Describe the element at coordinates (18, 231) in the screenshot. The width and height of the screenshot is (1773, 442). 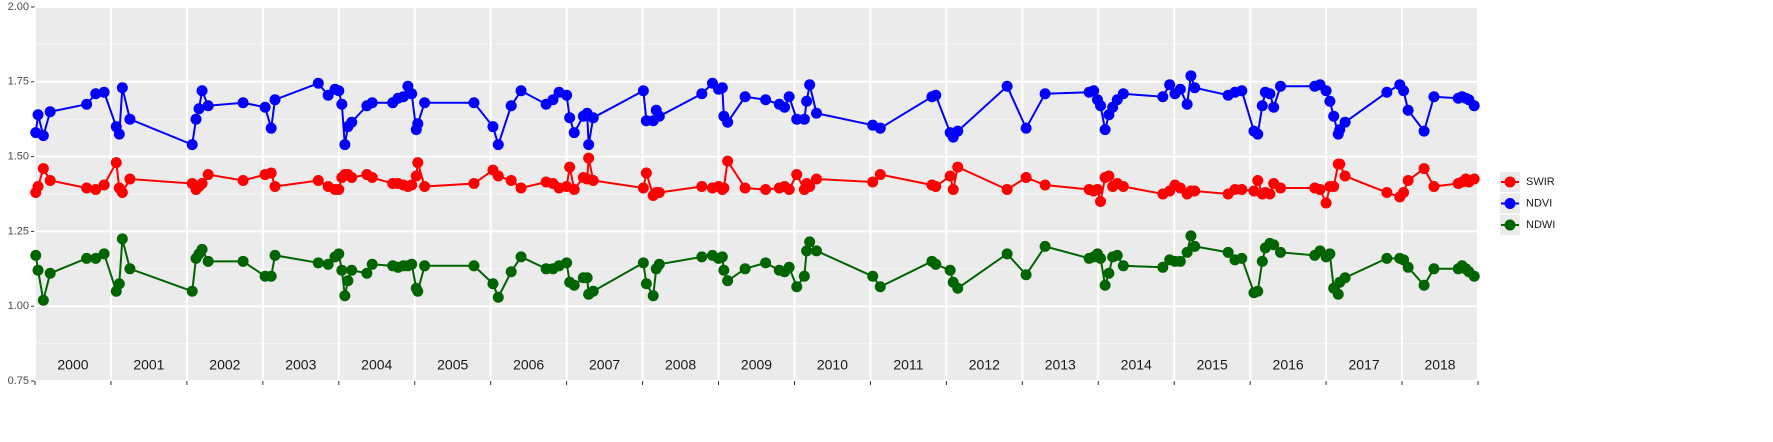
I see `y-tick-label: 1.25` at that location.